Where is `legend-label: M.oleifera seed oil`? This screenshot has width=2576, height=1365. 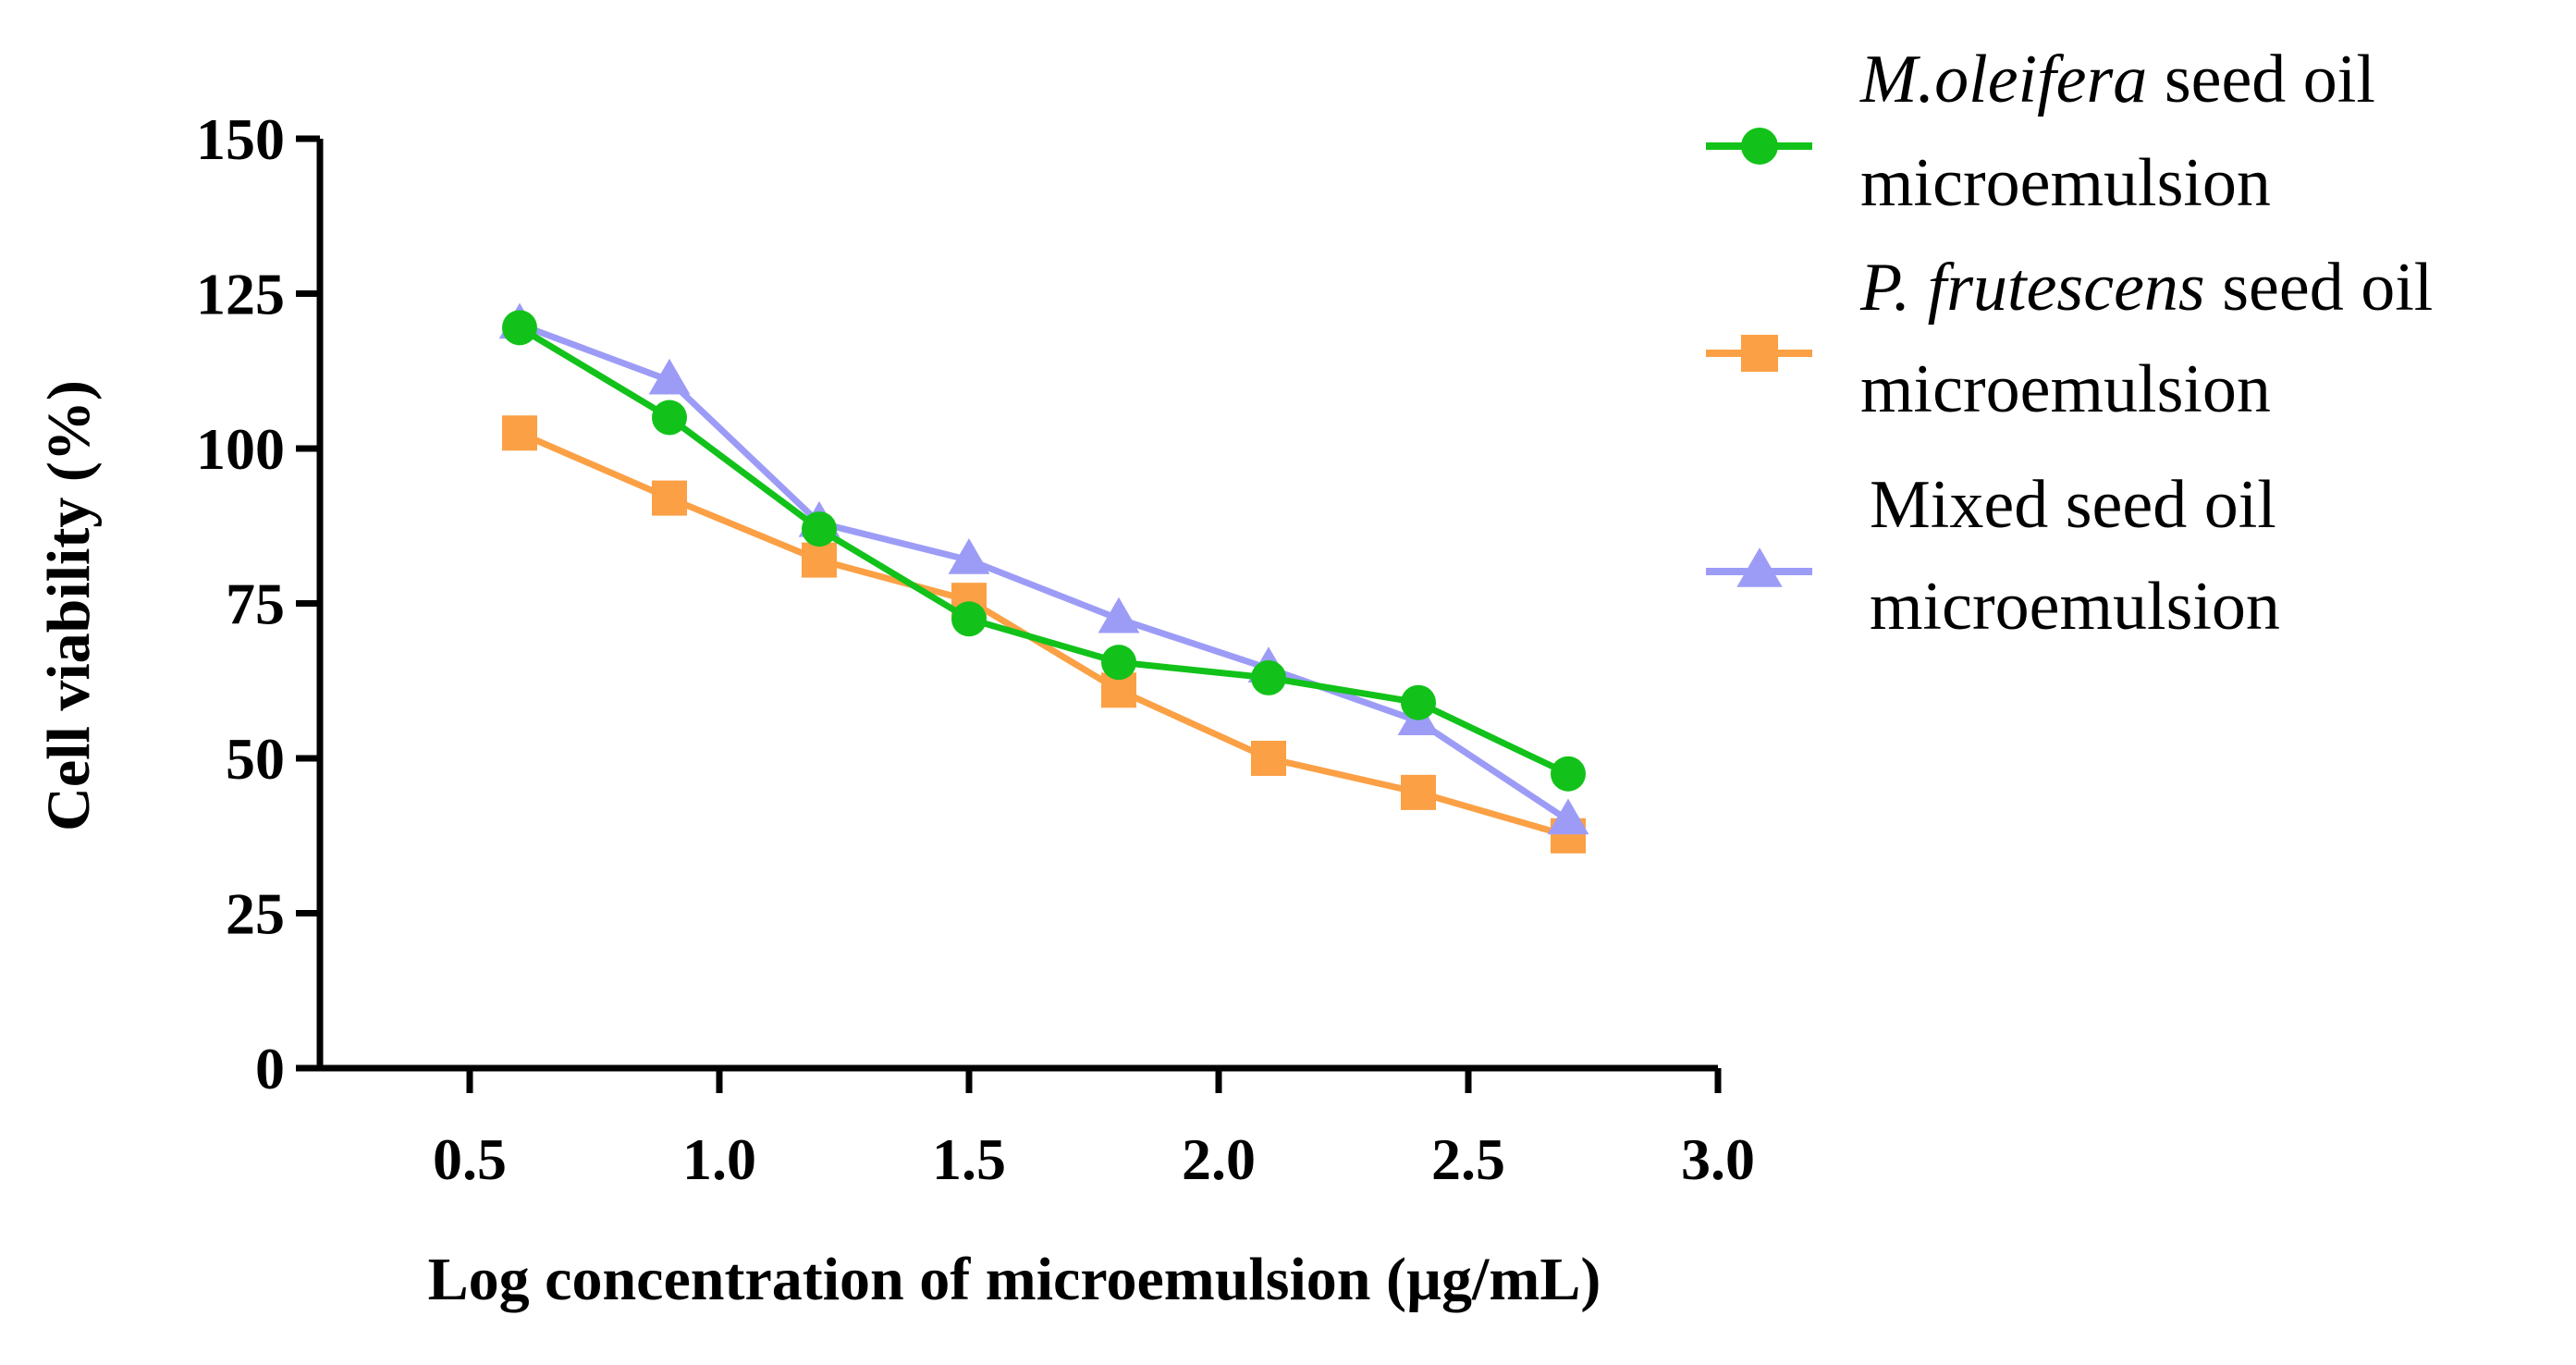 legend-label: M.oleifera seed oil is located at coordinates (2117, 79).